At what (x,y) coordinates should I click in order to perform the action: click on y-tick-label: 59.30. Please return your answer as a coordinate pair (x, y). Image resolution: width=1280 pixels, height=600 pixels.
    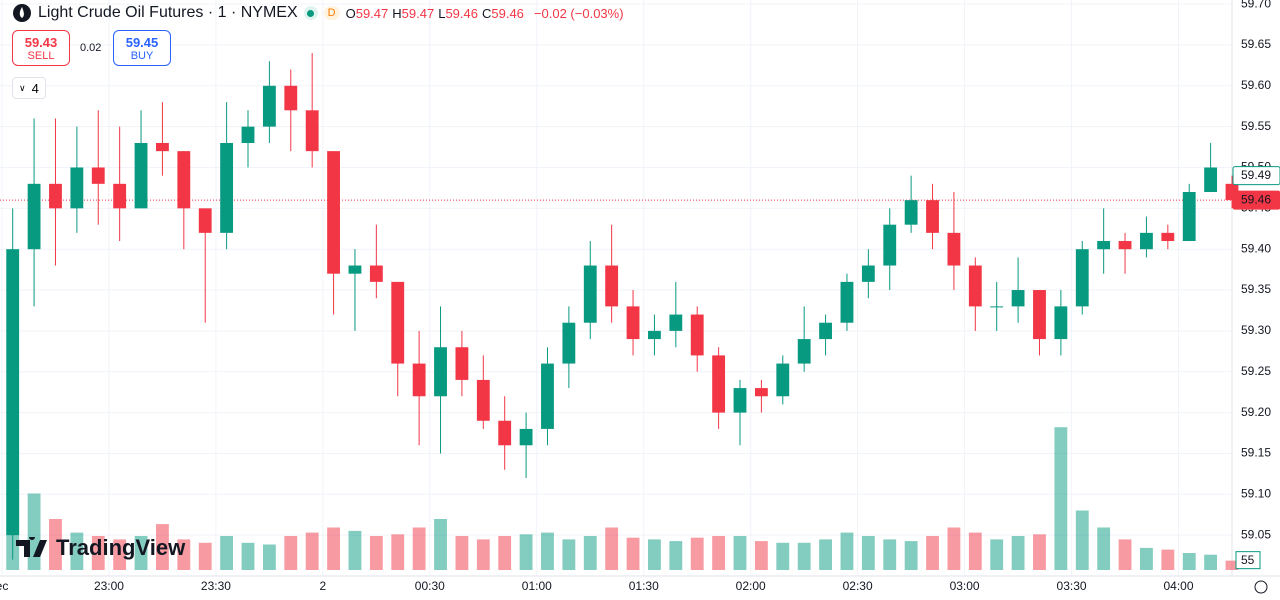
    Looking at the image, I should click on (1256, 330).